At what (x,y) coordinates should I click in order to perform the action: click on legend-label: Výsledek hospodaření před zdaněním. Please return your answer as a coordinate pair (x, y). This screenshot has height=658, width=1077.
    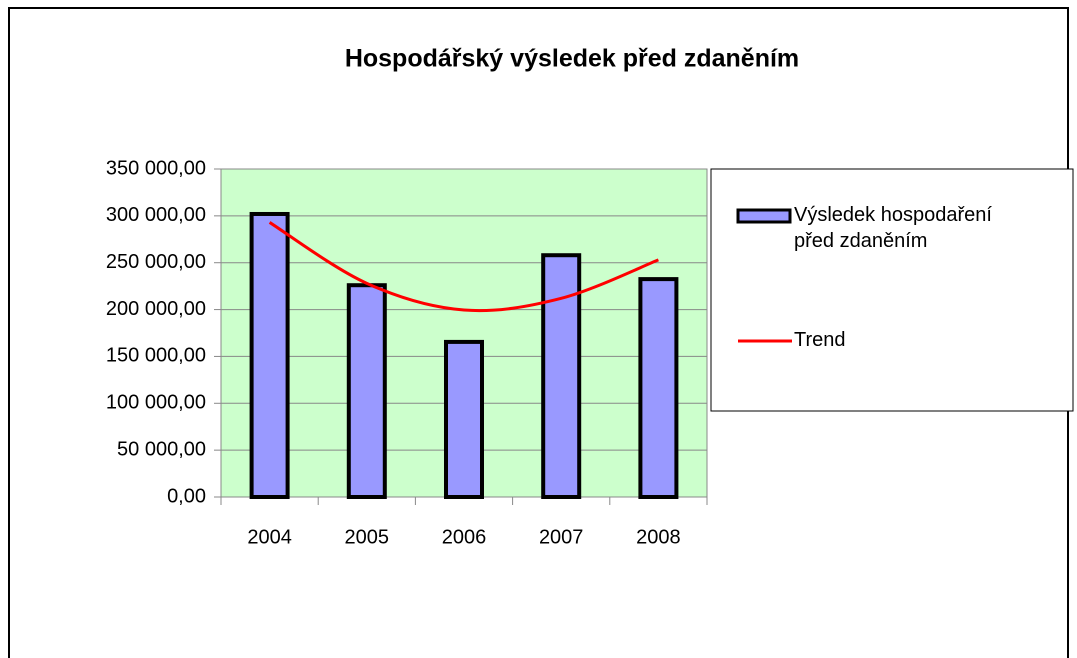
    Looking at the image, I should click on (893, 228).